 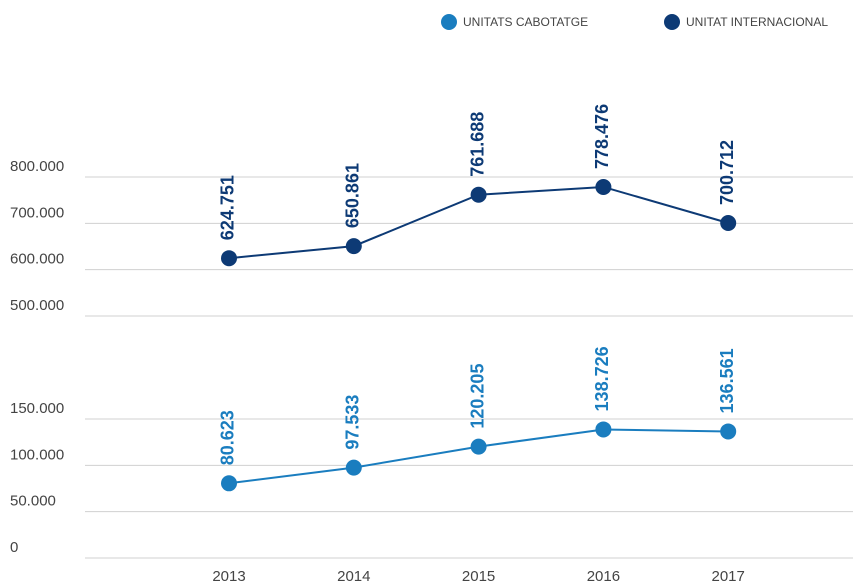 What do you see at coordinates (14, 547) in the screenshot?
I see `y-tick-label: 0` at bounding box center [14, 547].